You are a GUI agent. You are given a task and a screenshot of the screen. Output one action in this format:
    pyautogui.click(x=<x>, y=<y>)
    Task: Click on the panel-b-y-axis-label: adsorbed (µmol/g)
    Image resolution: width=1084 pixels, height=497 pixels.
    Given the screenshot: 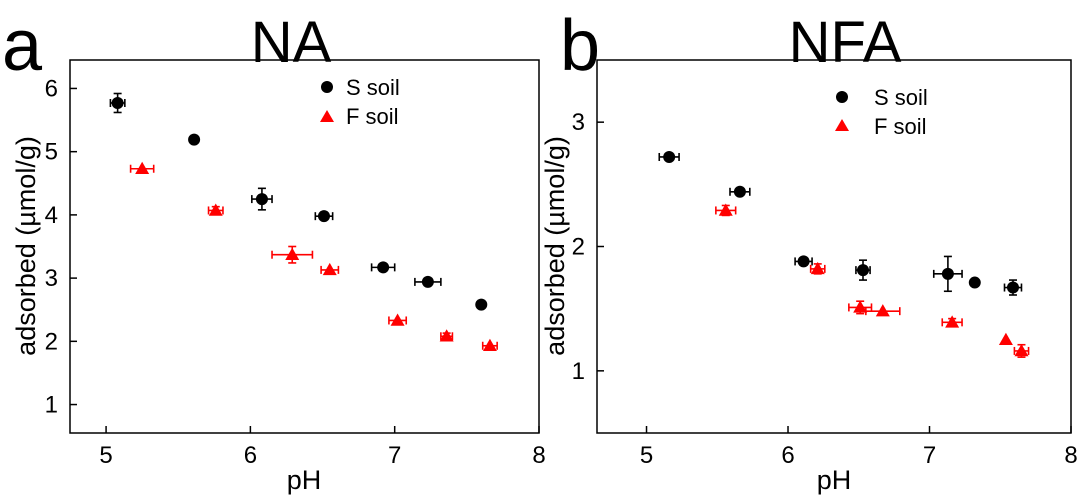 What is the action you would take?
    pyautogui.click(x=555, y=246)
    